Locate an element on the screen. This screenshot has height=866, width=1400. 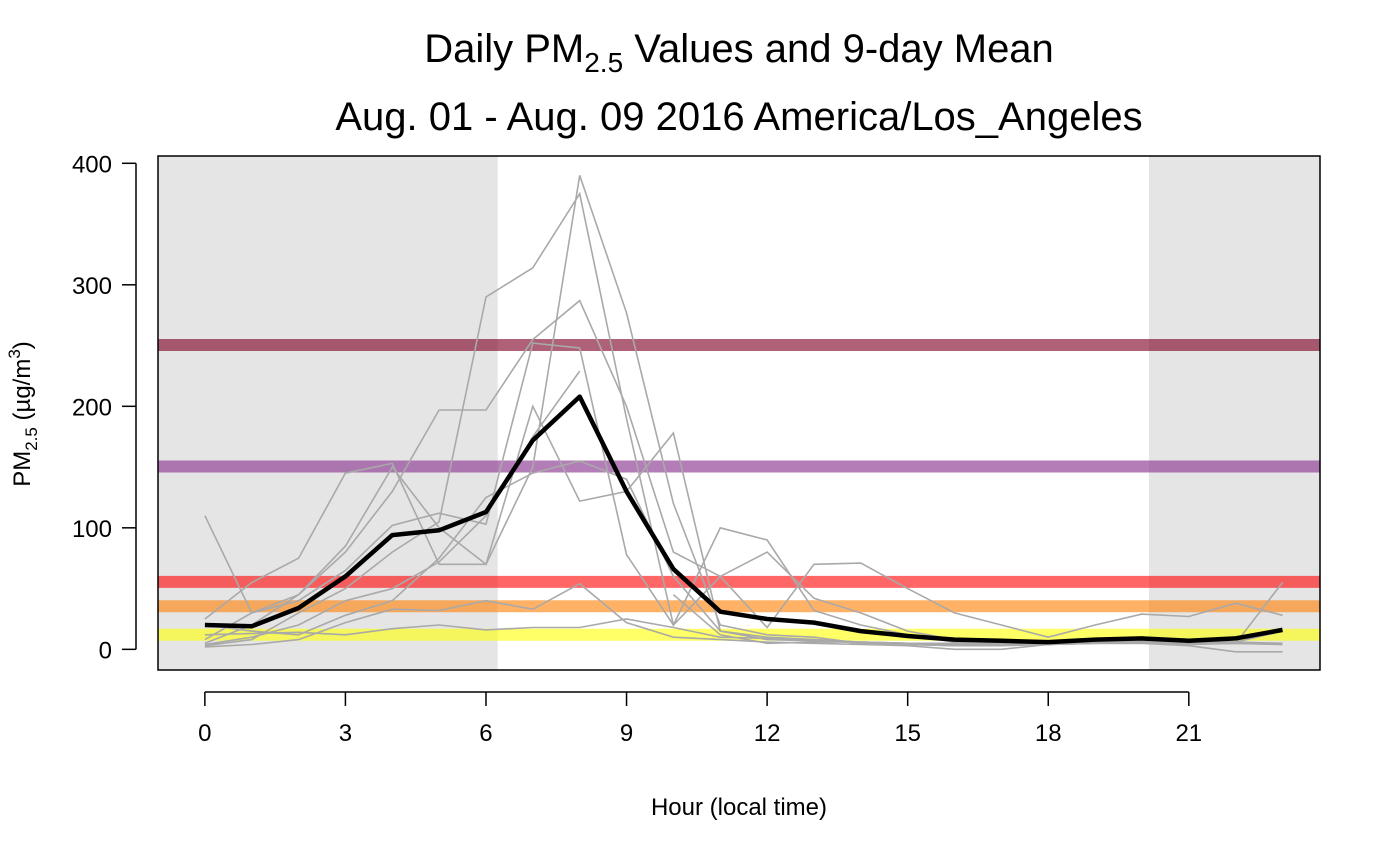
chart-title-line1: Daily PM2.5 Values and 9-day Mean is located at coordinates (739, 52).